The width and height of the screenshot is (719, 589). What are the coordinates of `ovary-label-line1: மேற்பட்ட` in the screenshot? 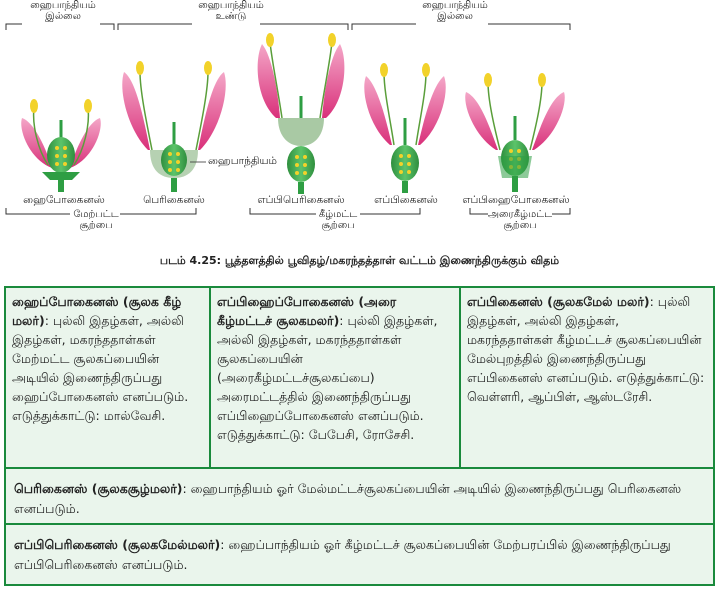 It's located at (96, 214).